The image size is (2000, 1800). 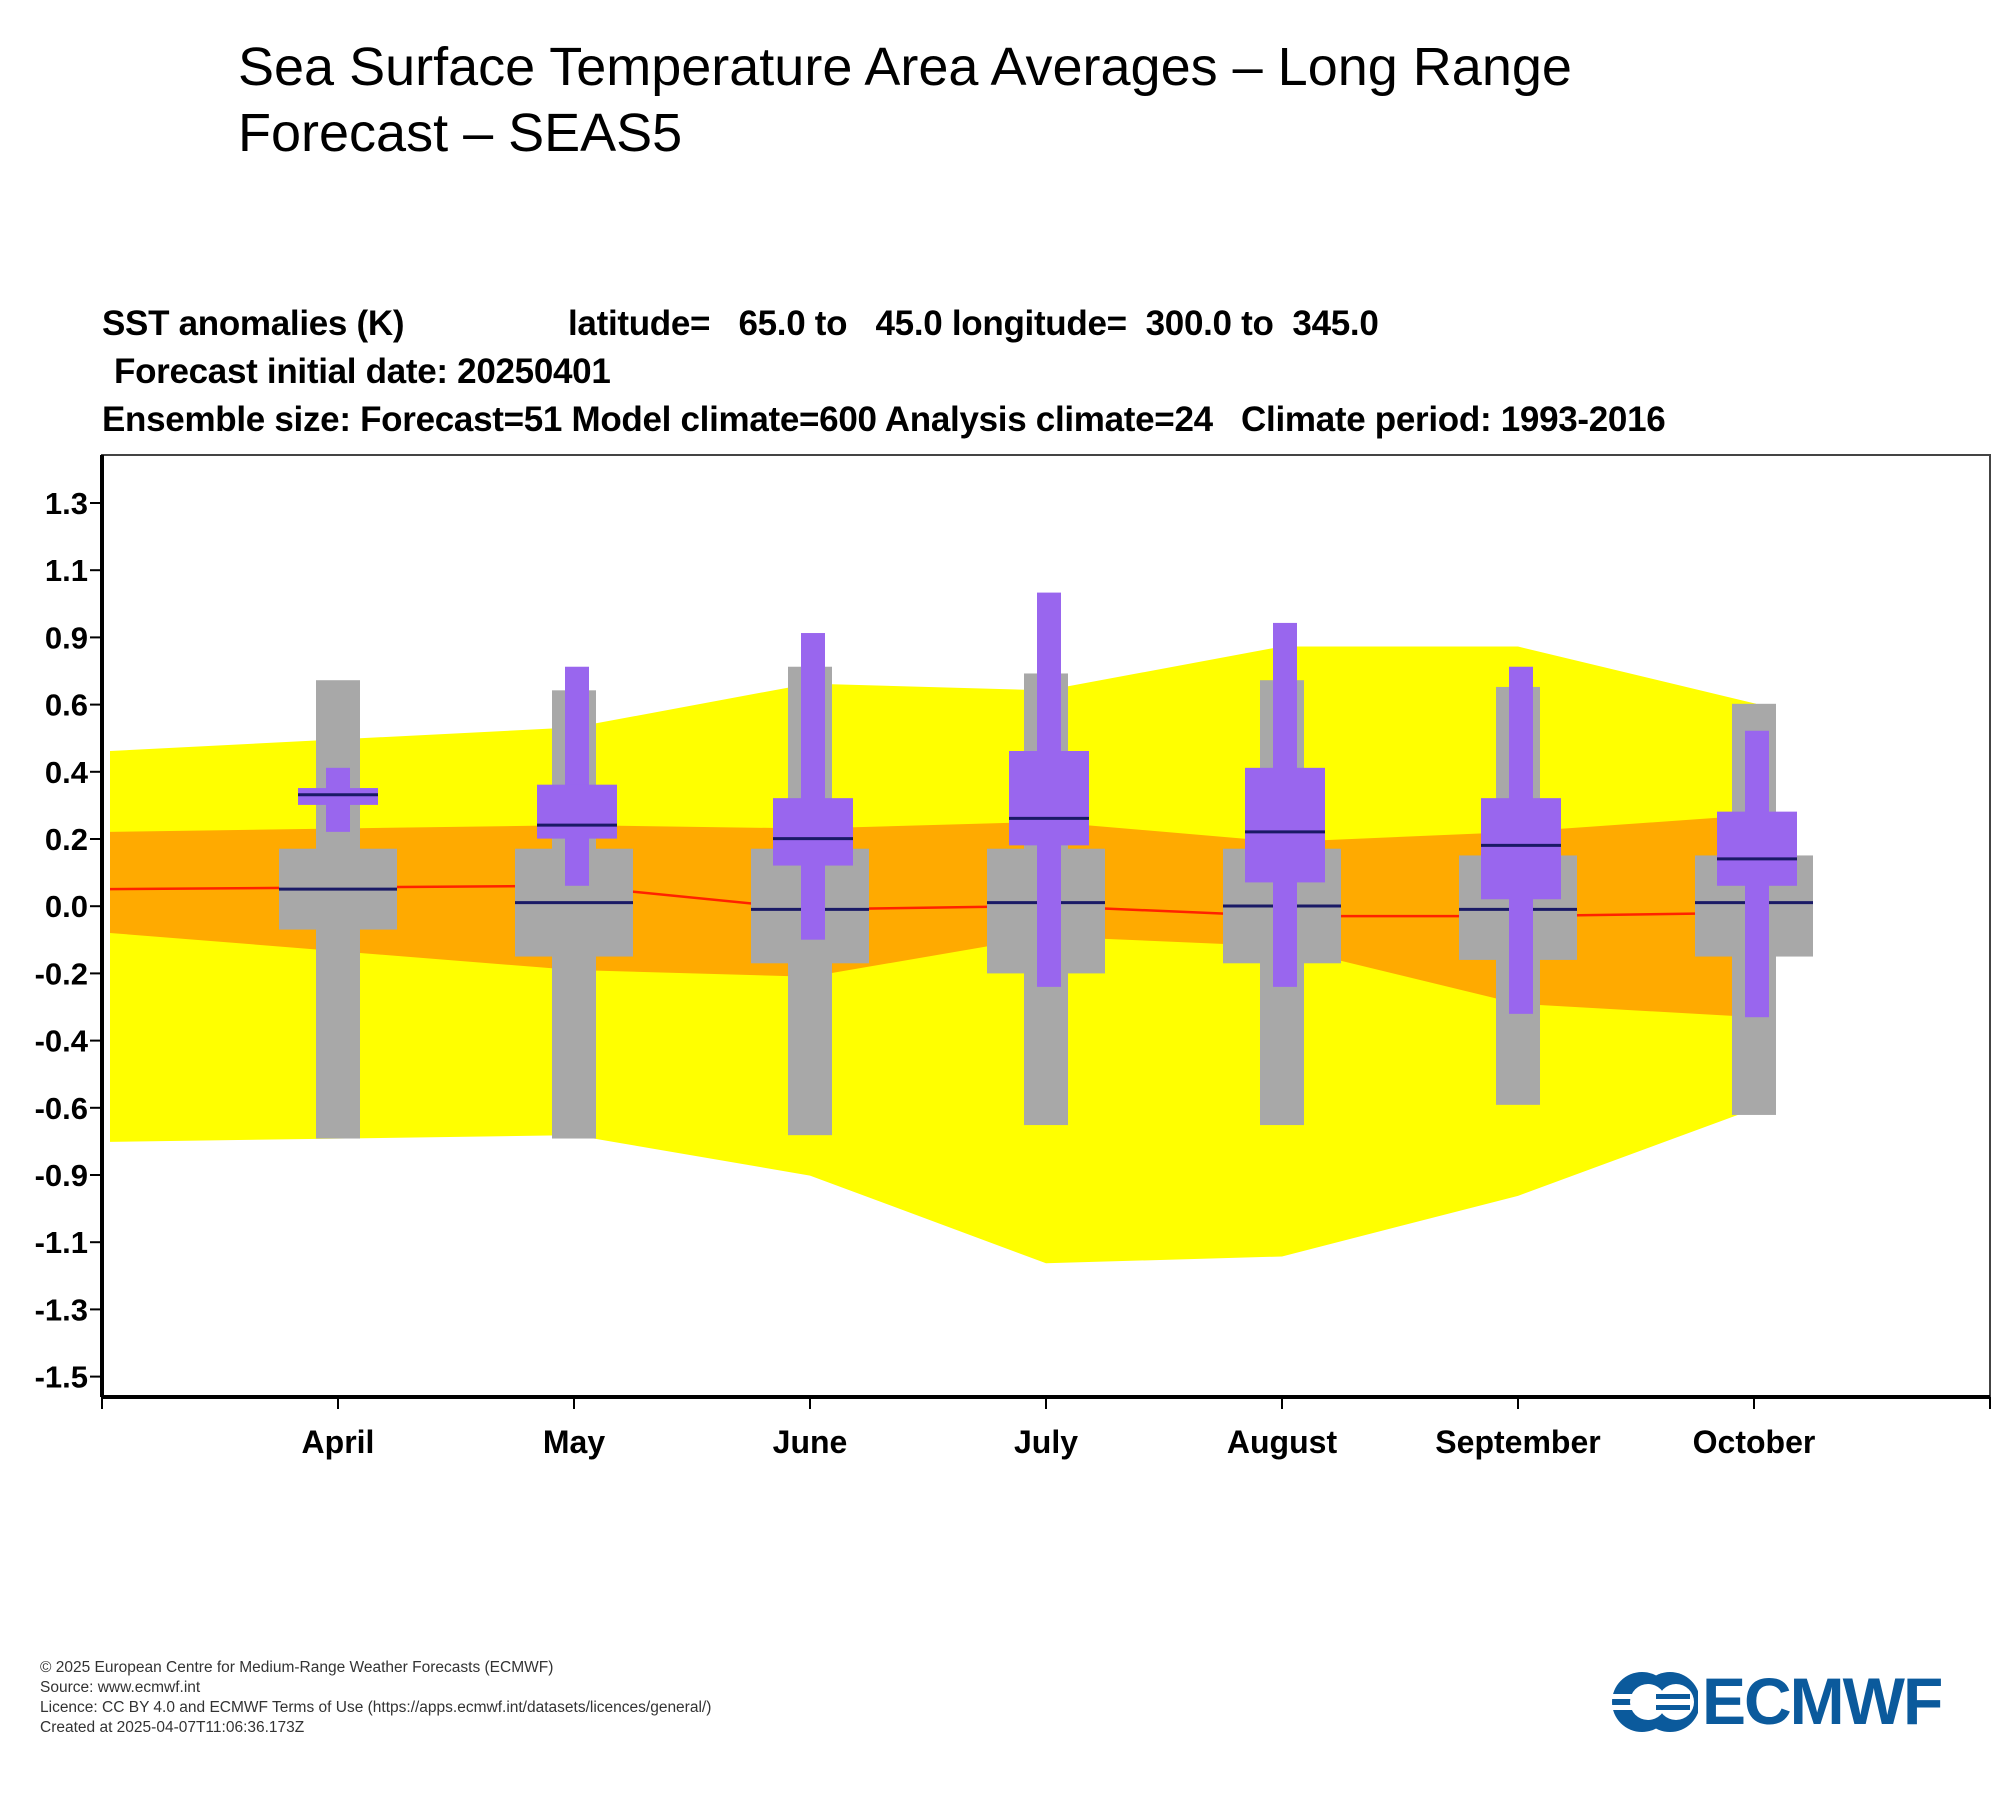 What do you see at coordinates (66, 637) in the screenshot?
I see `y-tick-label: 0.9` at bounding box center [66, 637].